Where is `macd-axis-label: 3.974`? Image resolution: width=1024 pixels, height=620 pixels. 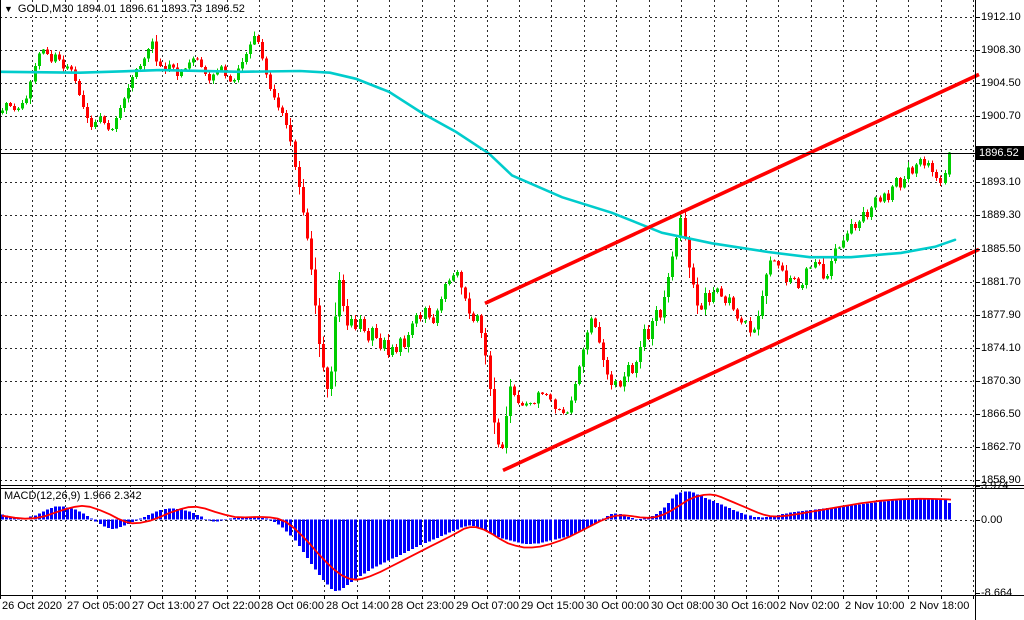
macd-axis-label: 3.974 is located at coordinates (995, 486).